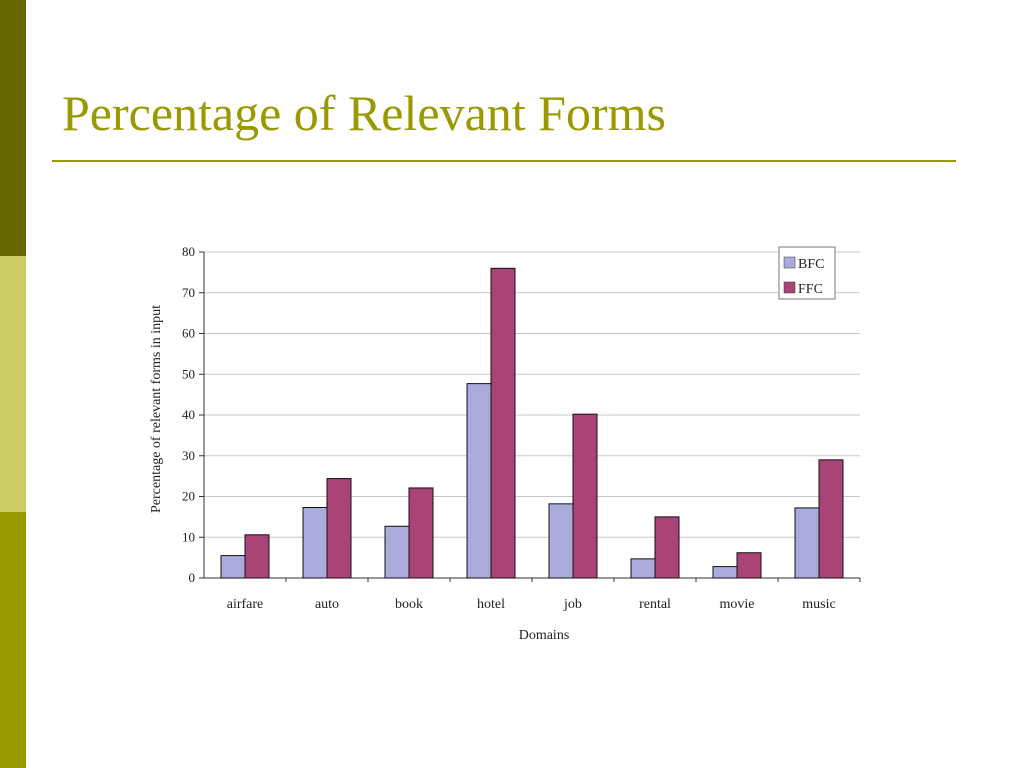  I want to click on sidebar-accent-bottom, so click(13, 640).